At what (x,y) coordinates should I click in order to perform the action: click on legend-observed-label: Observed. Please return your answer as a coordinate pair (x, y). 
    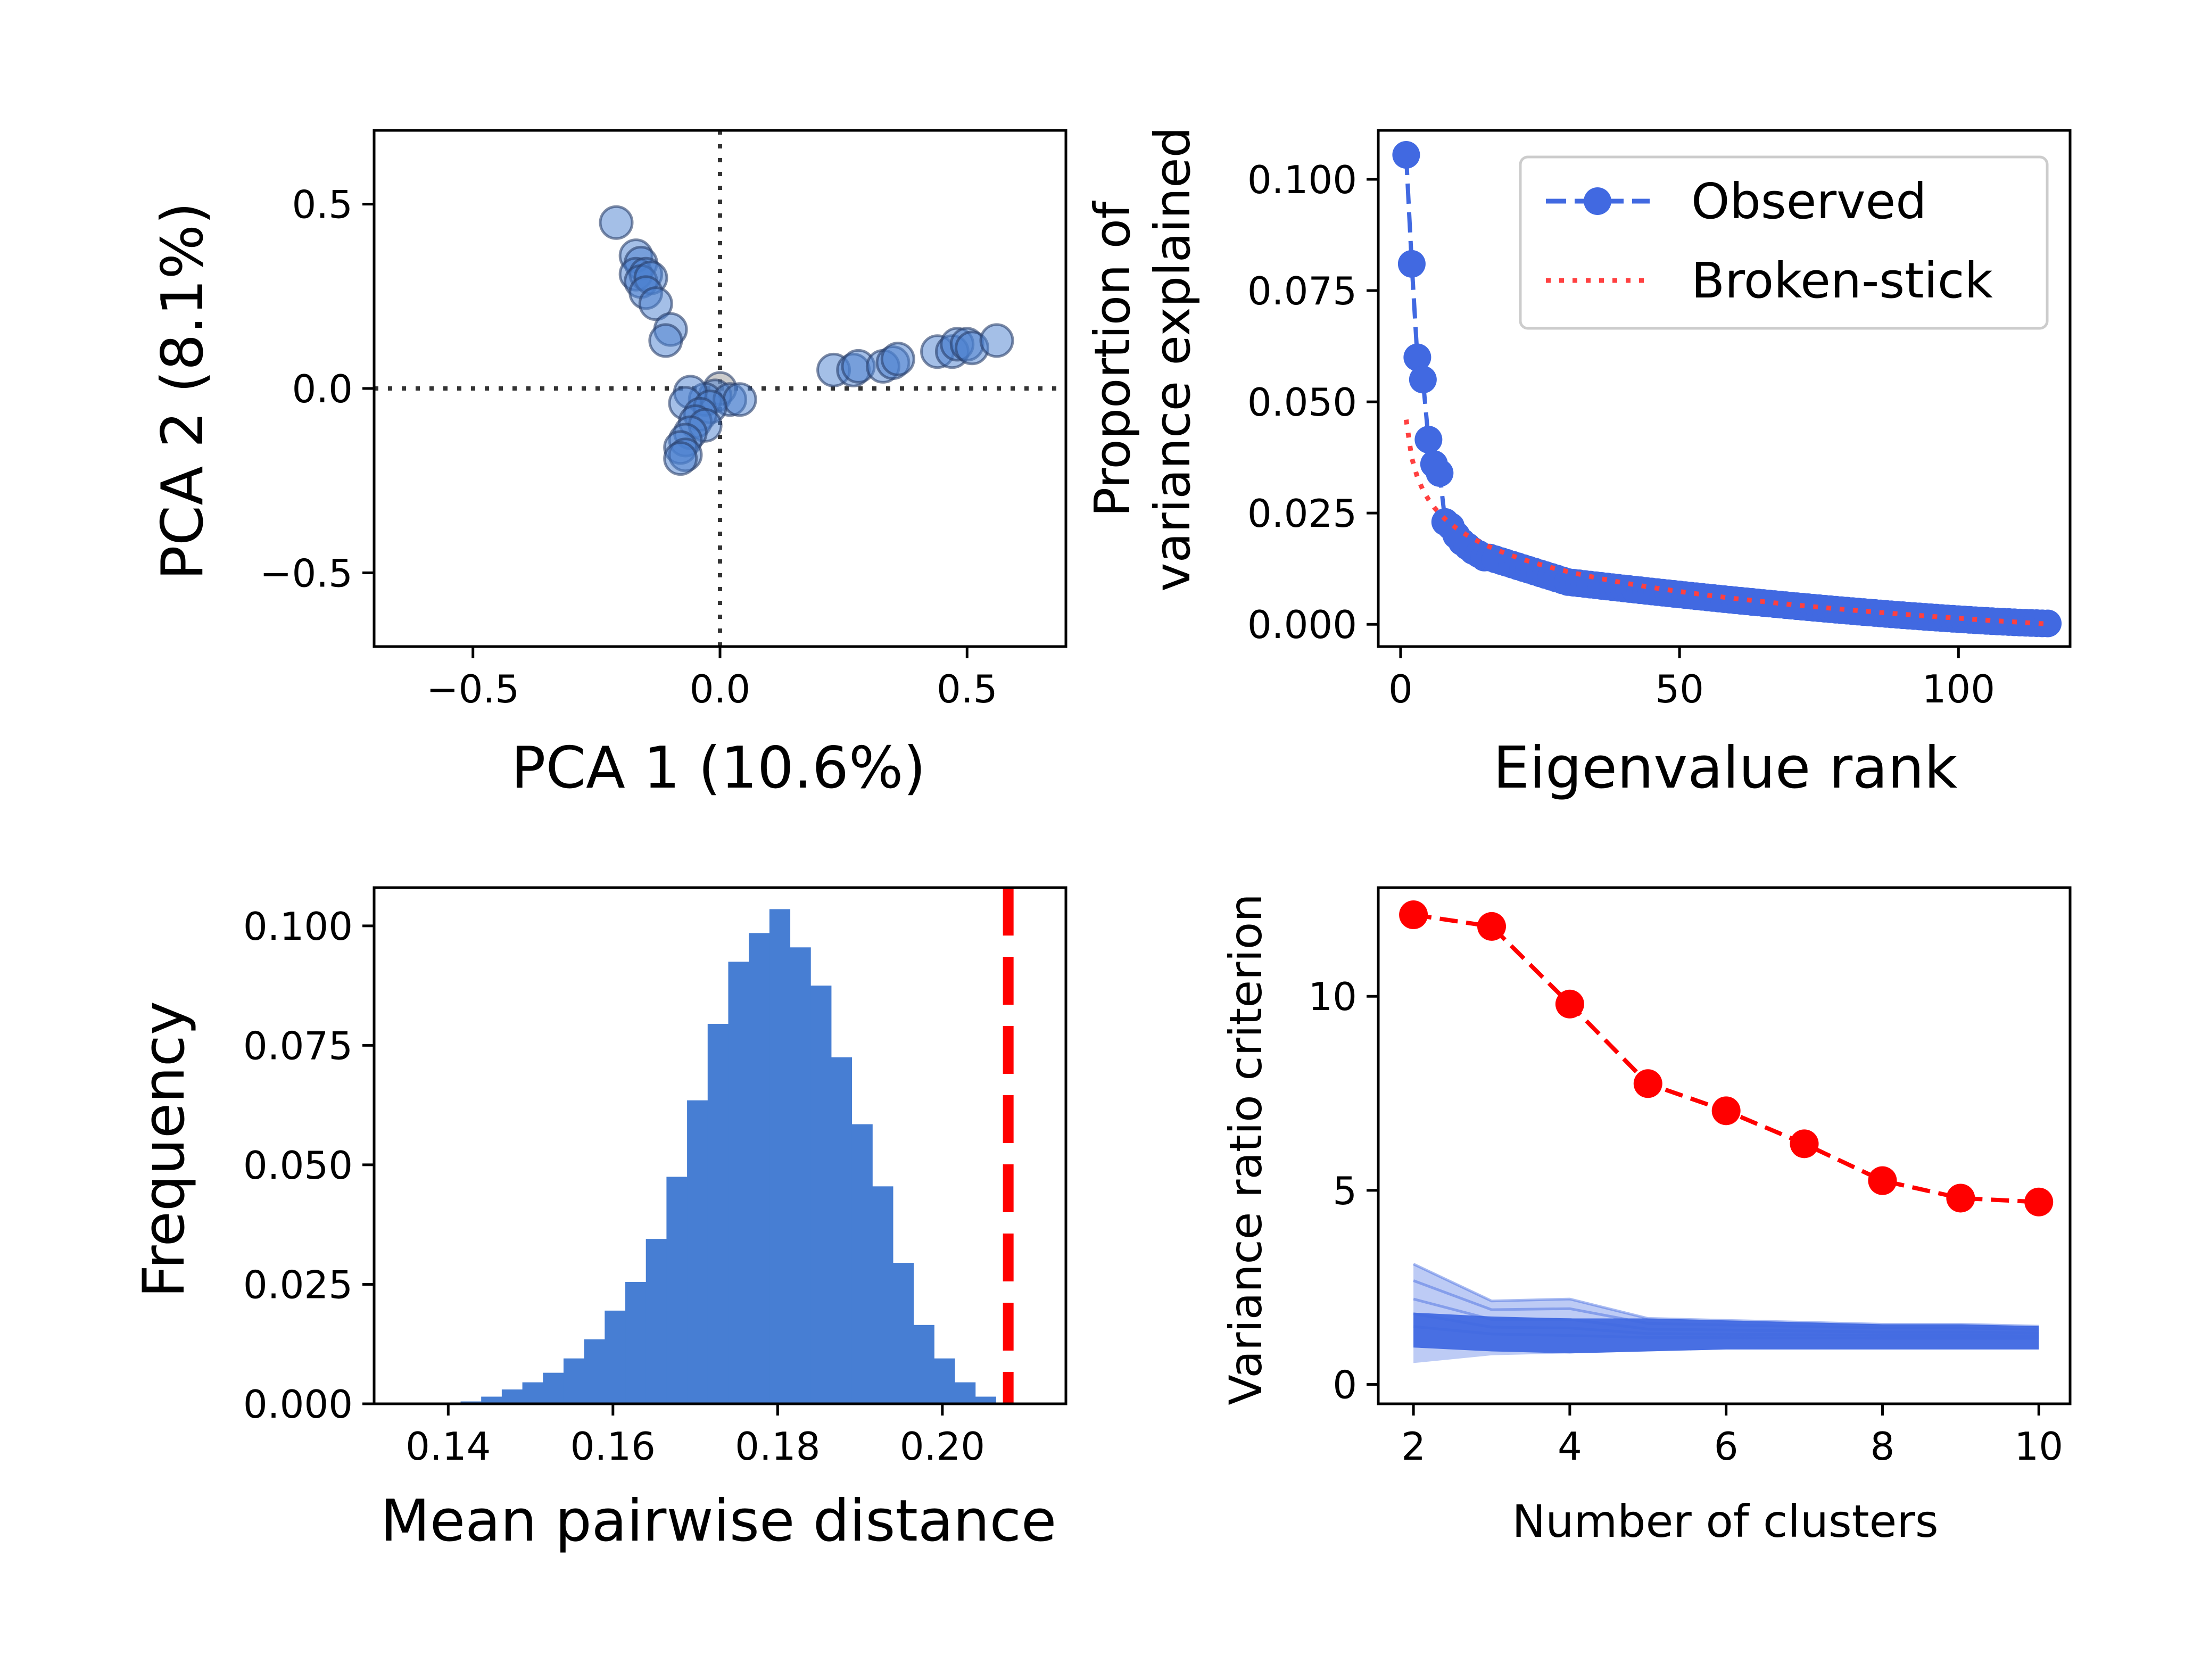
    Looking at the image, I should click on (1809, 201).